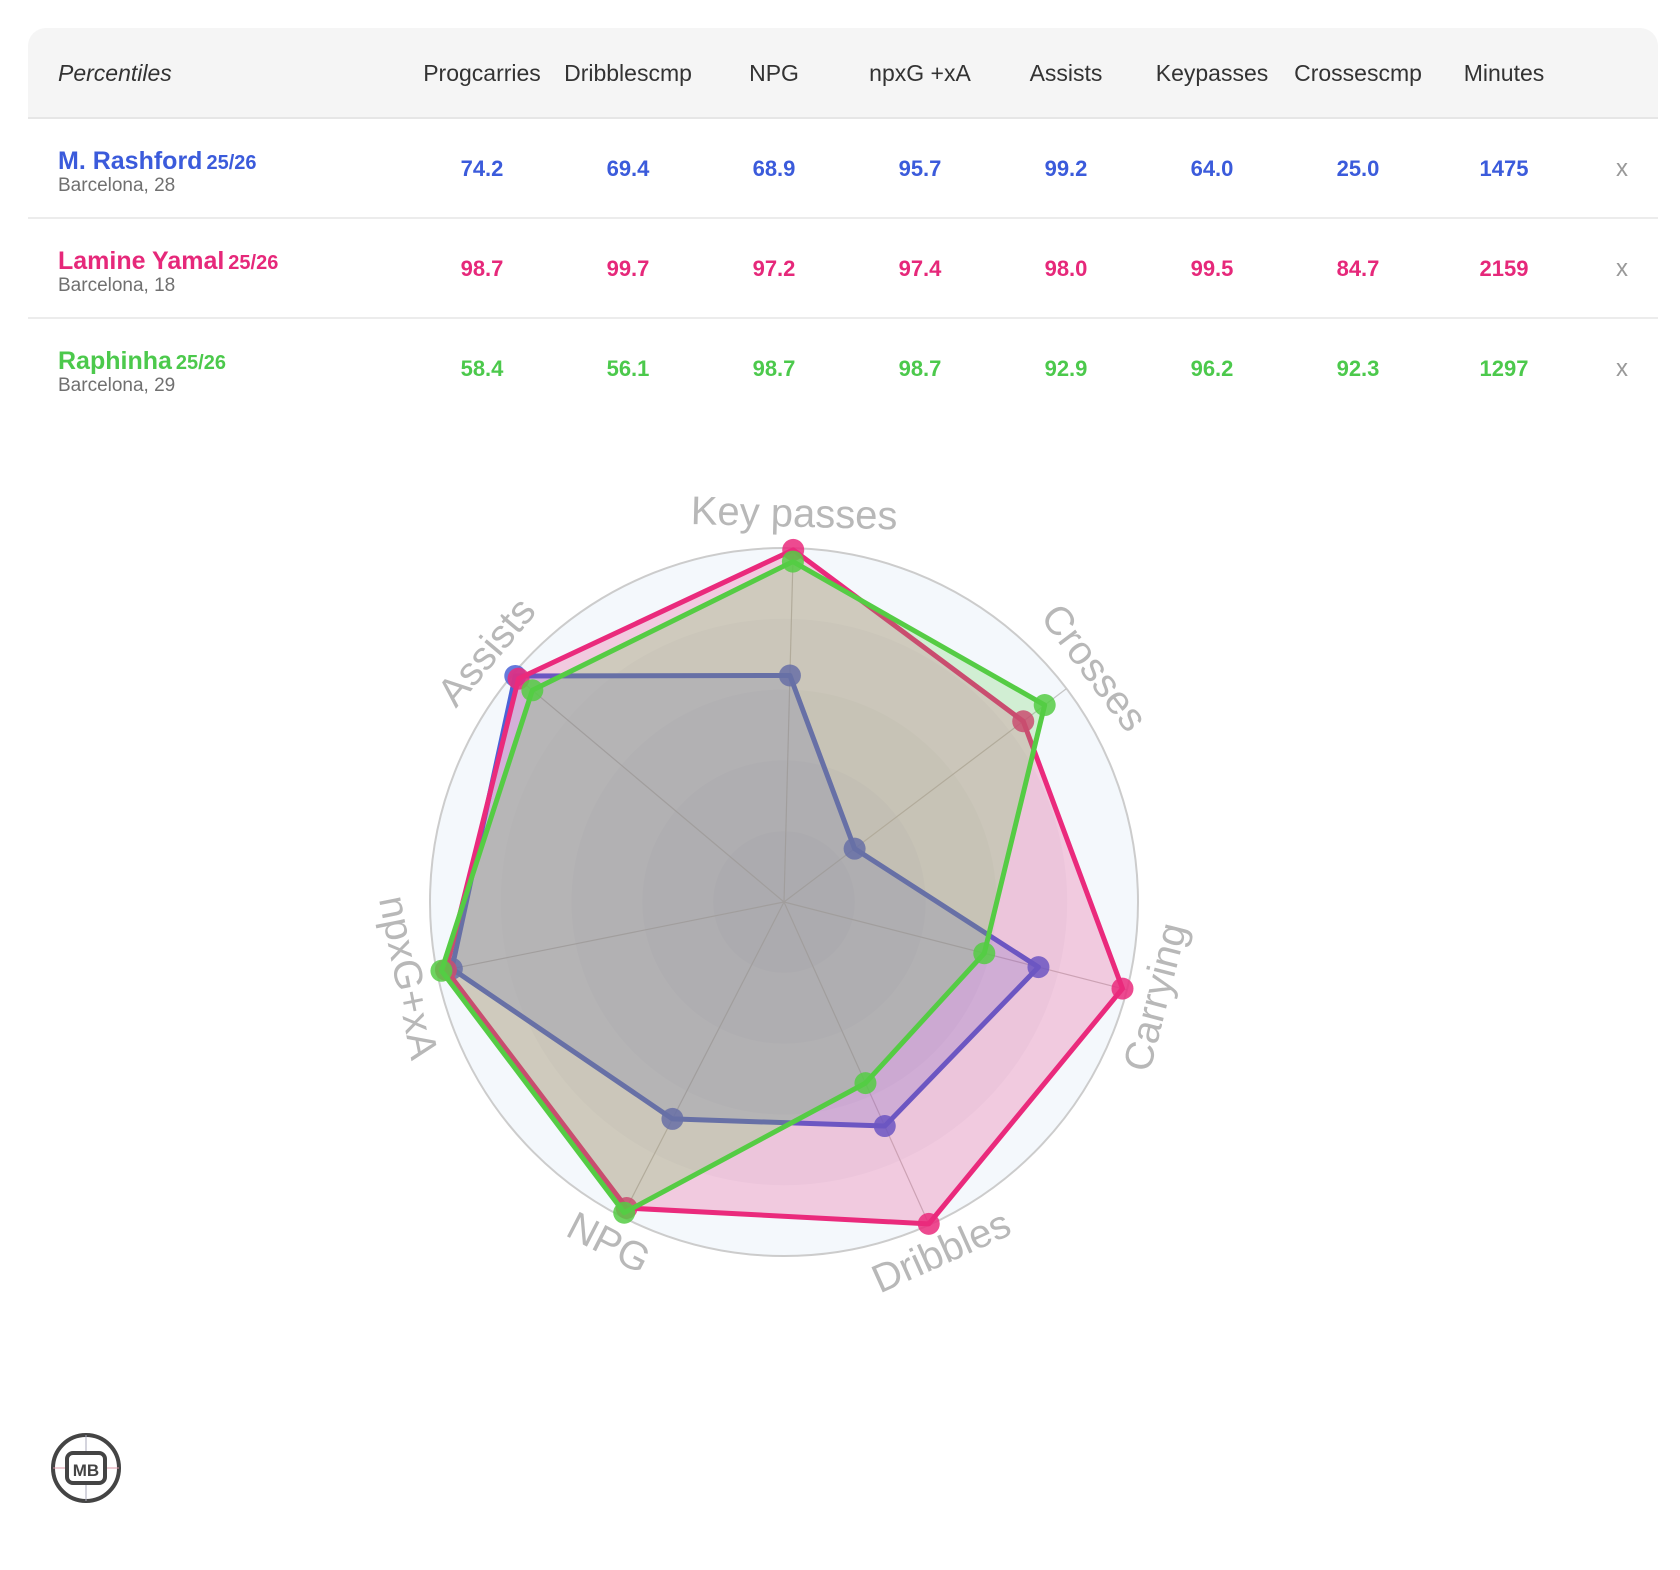  What do you see at coordinates (1066, 268) in the screenshot?
I see `stat-value: 98.0` at bounding box center [1066, 268].